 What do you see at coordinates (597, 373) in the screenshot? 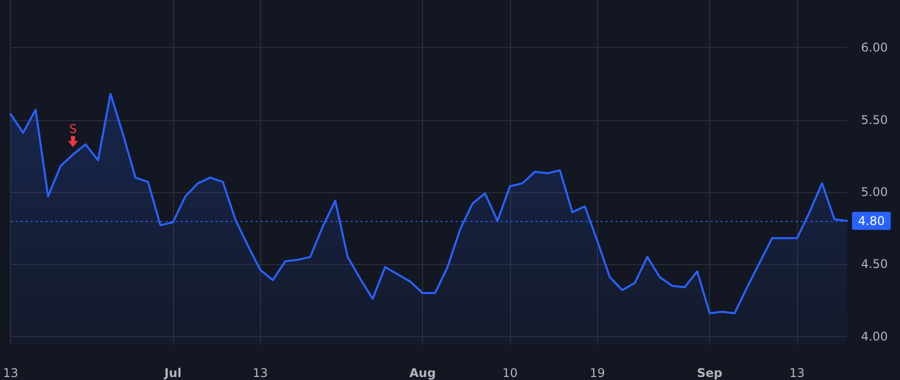
I see `x-tick-label: 19` at bounding box center [597, 373].